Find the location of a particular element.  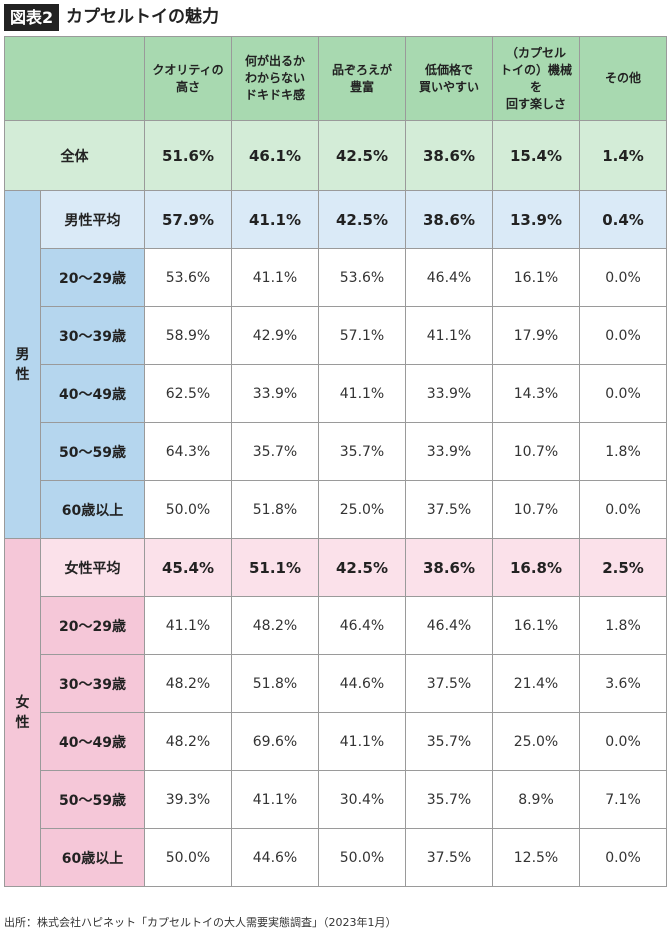

column-header-line: その他 is located at coordinates (622, 78).